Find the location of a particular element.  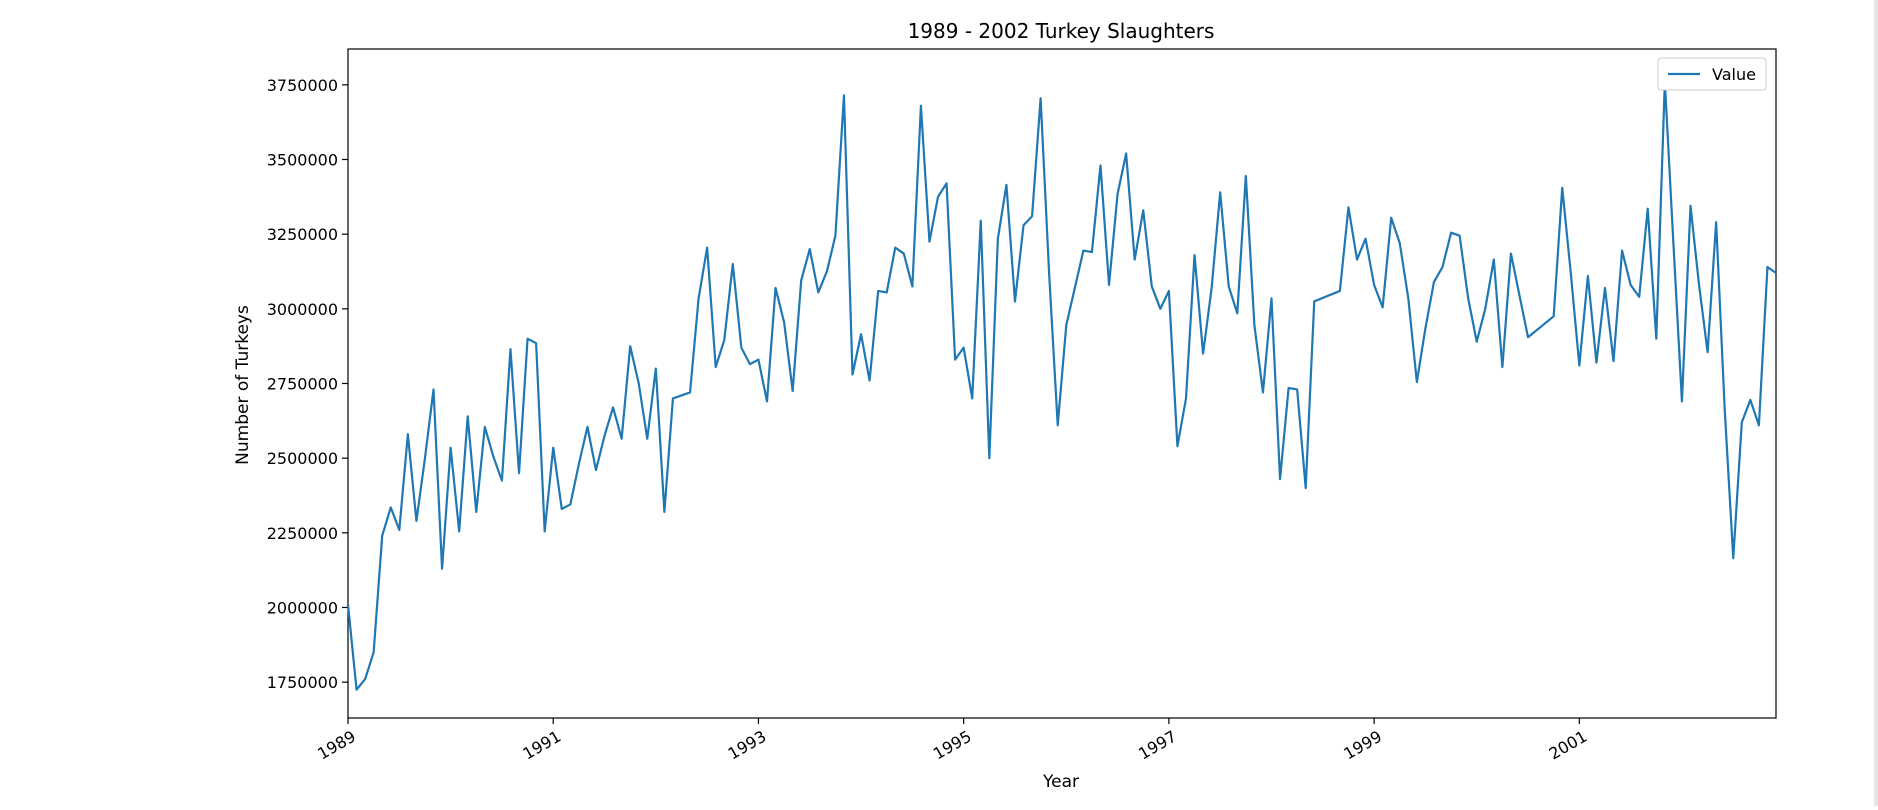

y-tick-label: 2250000 is located at coordinates (302, 533).